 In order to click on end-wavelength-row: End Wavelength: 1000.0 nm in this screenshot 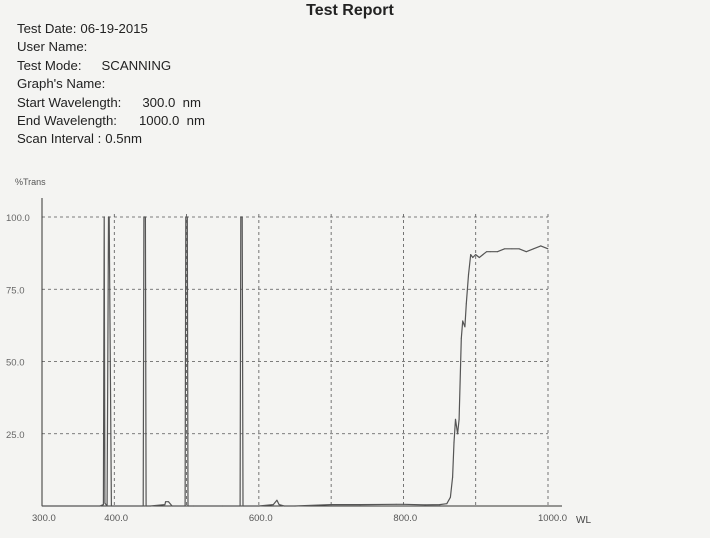, I will do `click(111, 121)`.